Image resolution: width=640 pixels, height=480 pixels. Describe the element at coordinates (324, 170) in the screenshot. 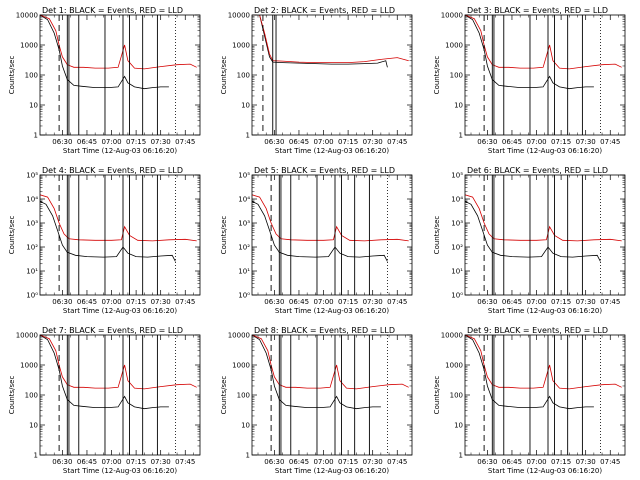

I see `panel-title: Det 5: BLACK = Events, RED = LLD` at that location.